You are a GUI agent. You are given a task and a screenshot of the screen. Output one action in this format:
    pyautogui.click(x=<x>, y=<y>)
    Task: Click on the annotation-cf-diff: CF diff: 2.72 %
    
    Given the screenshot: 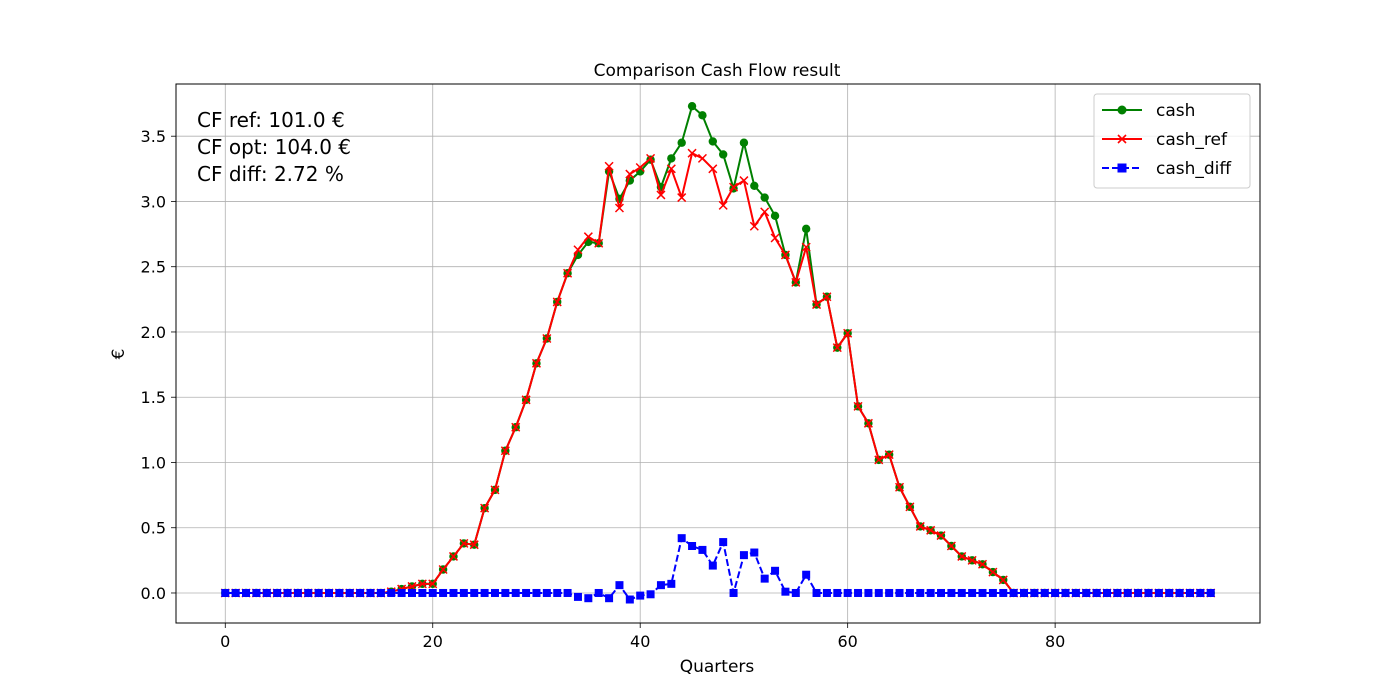 What is the action you would take?
    pyautogui.click(x=270, y=174)
    